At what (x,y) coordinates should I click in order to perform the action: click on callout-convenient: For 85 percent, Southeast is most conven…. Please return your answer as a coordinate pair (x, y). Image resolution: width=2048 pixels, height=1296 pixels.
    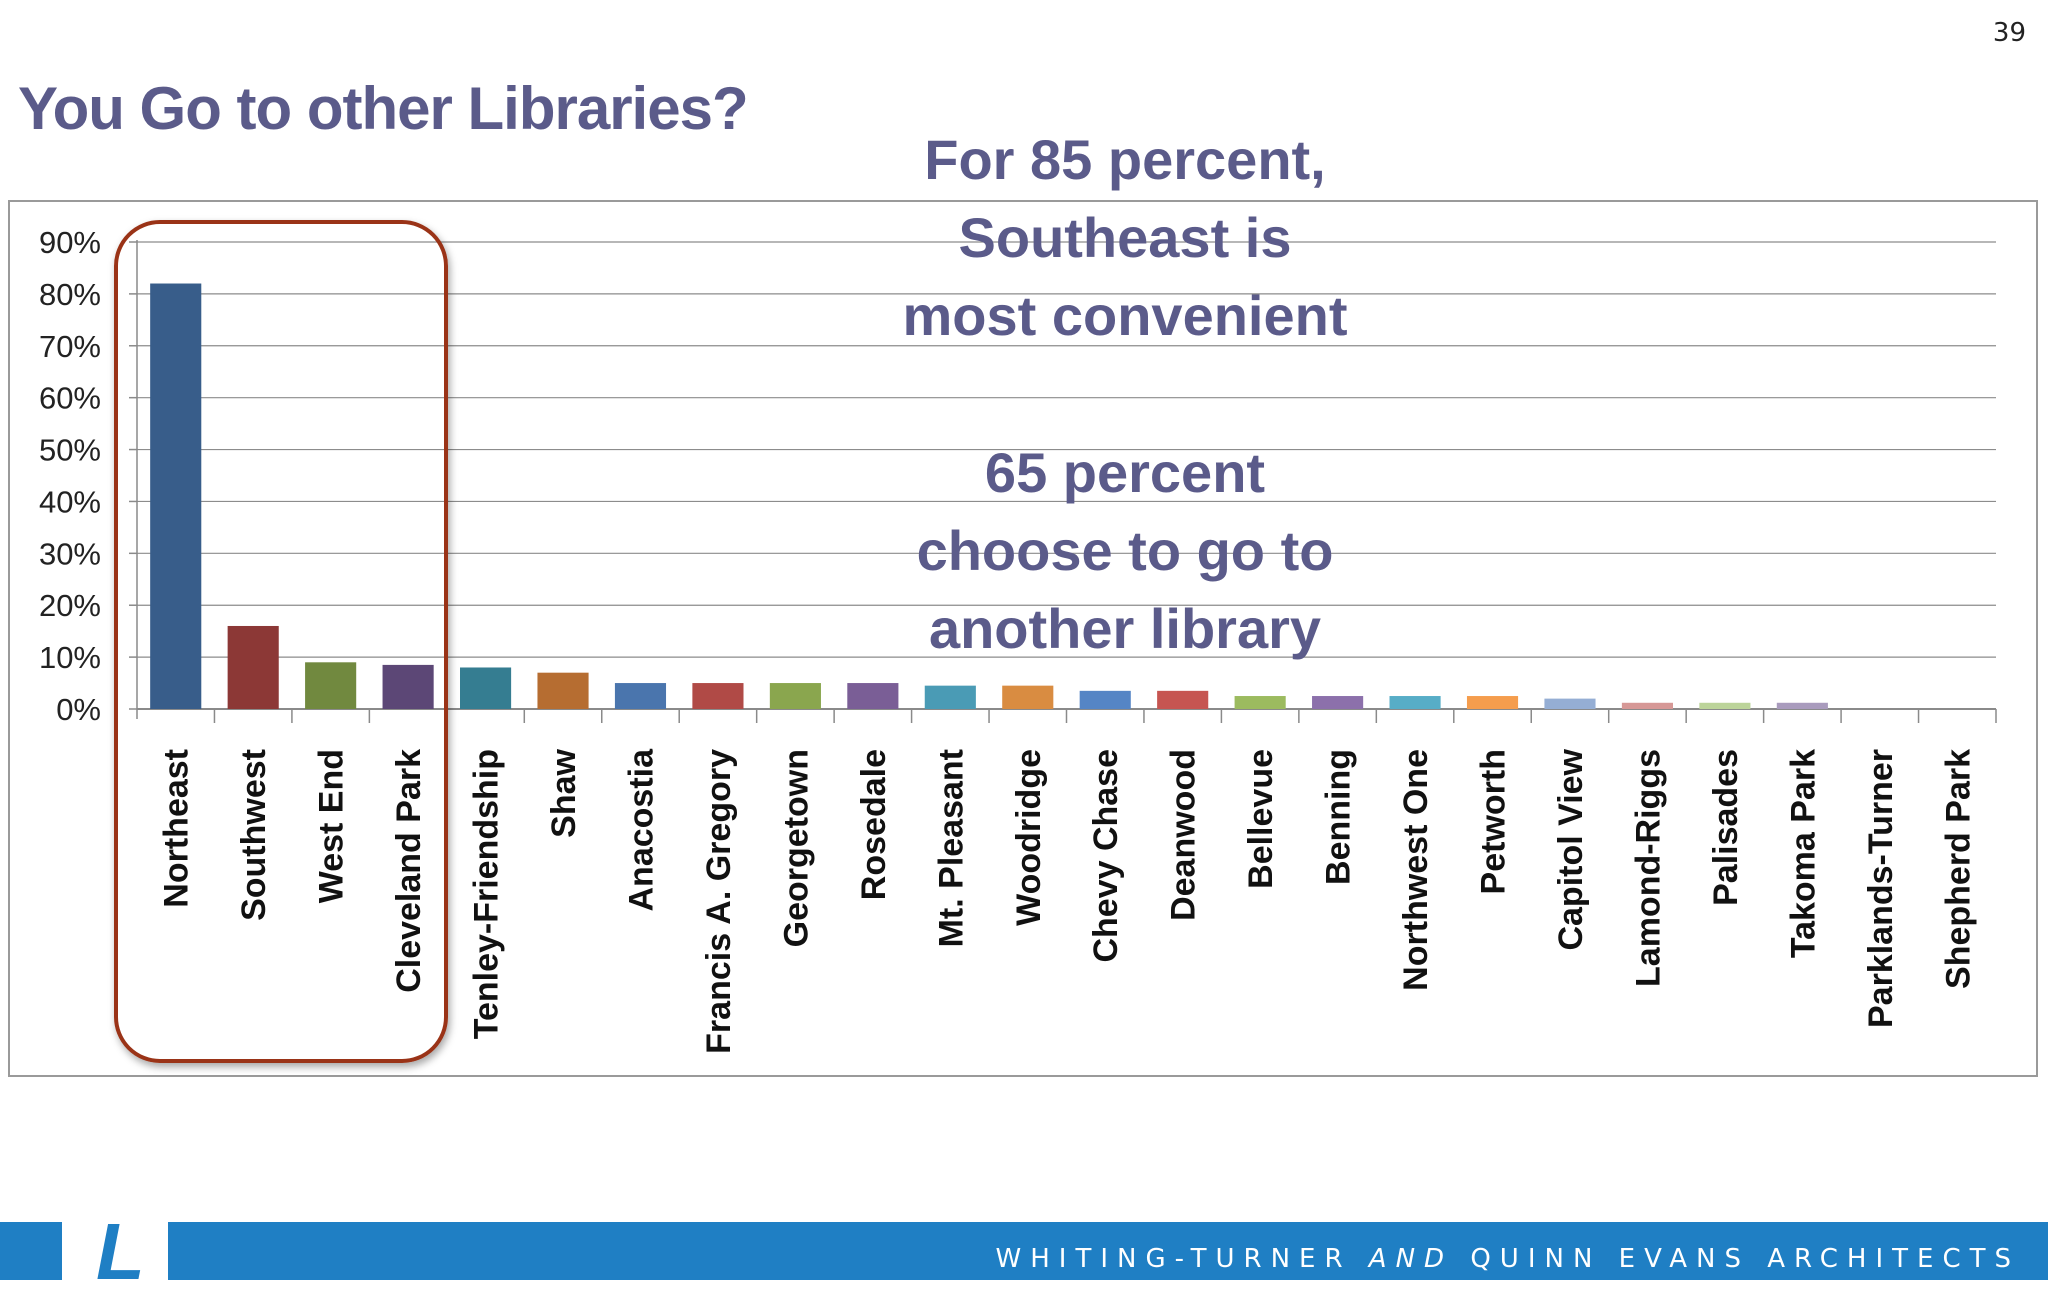
    Looking at the image, I should click on (1125, 238).